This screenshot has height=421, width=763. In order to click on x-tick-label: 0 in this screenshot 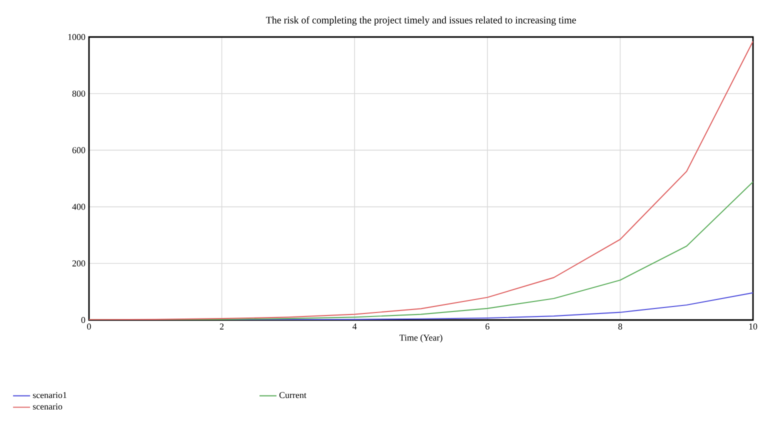, I will do `click(89, 327)`.